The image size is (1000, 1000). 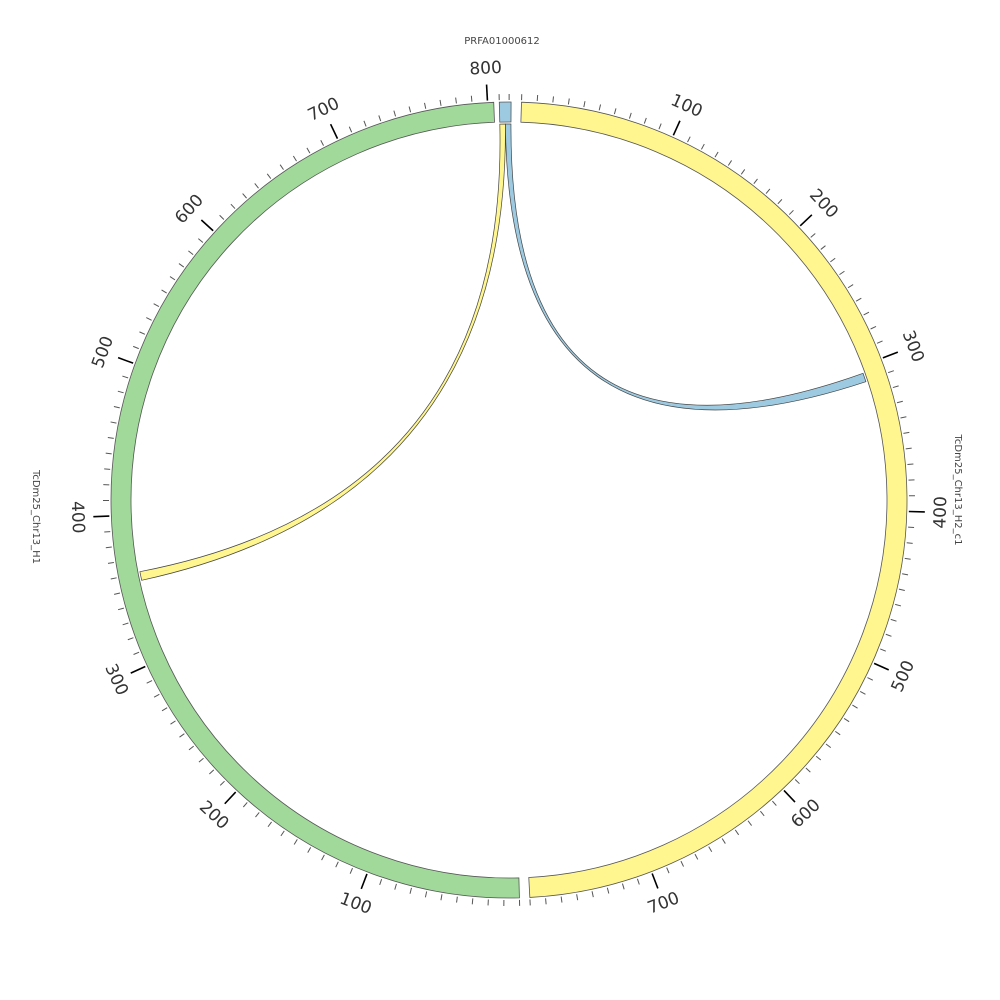 What do you see at coordinates (505, 112) in the screenshot?
I see `segment-PRFA01000612` at bounding box center [505, 112].